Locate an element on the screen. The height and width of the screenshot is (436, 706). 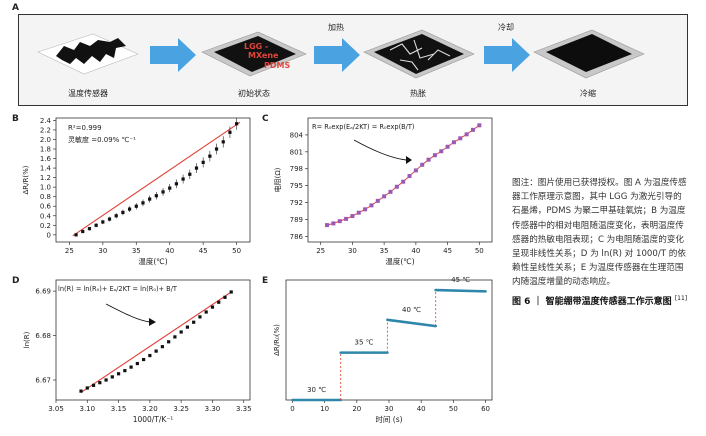
step-segment is located at coordinates (411, 323).